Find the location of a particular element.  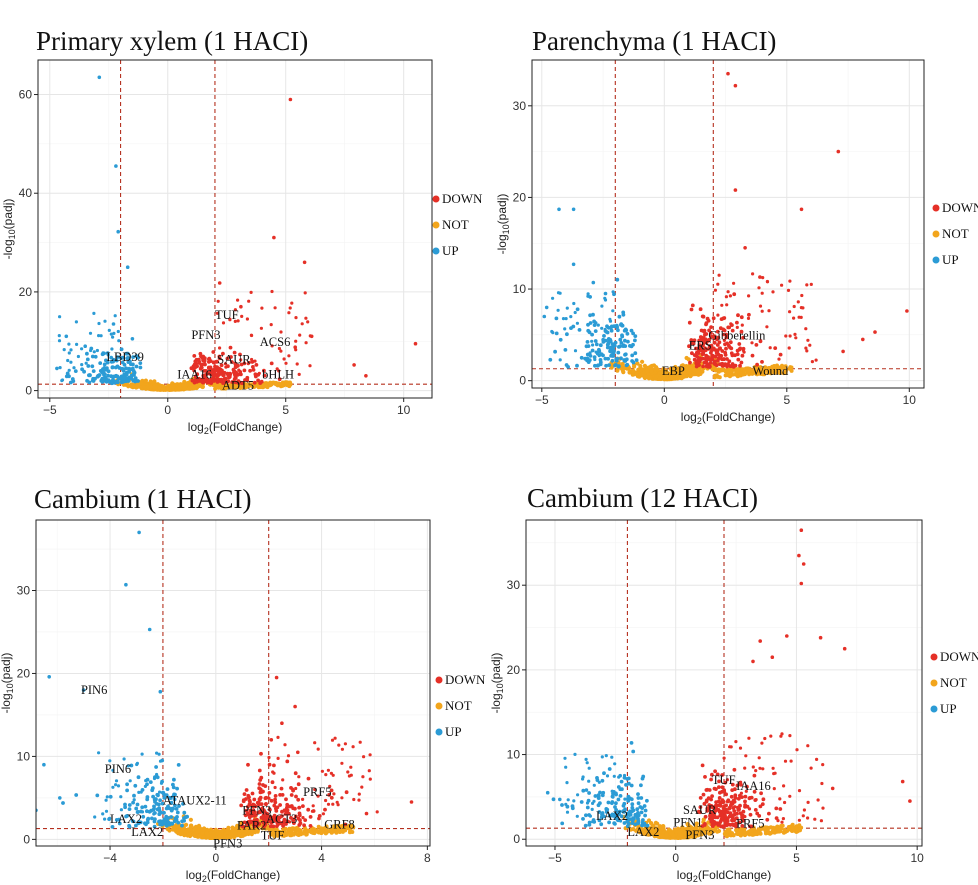

x-tick-label: 10 is located at coordinates (404, 410).